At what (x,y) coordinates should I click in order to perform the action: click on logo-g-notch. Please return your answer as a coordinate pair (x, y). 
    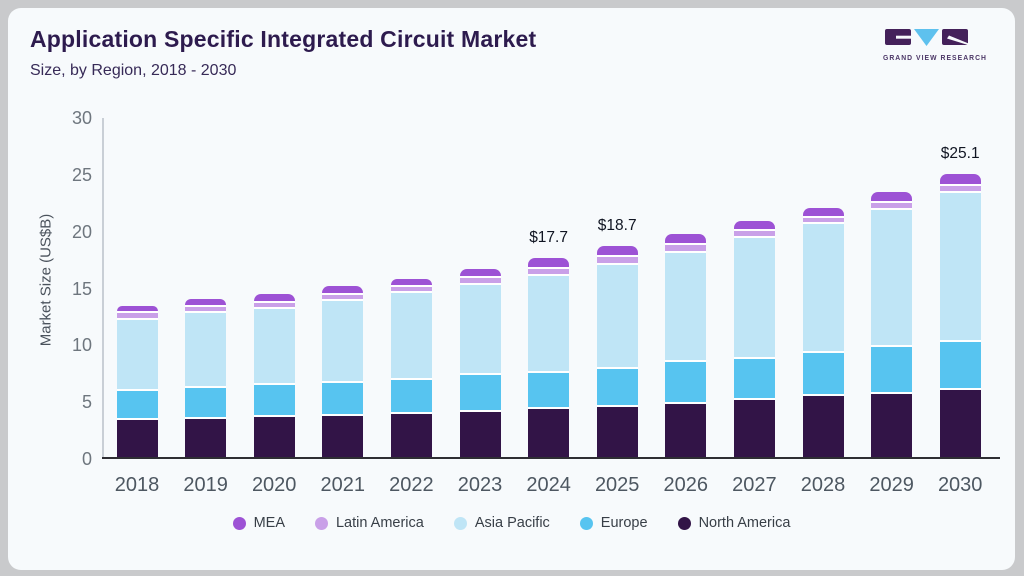
    Looking at the image, I should click on (903, 37).